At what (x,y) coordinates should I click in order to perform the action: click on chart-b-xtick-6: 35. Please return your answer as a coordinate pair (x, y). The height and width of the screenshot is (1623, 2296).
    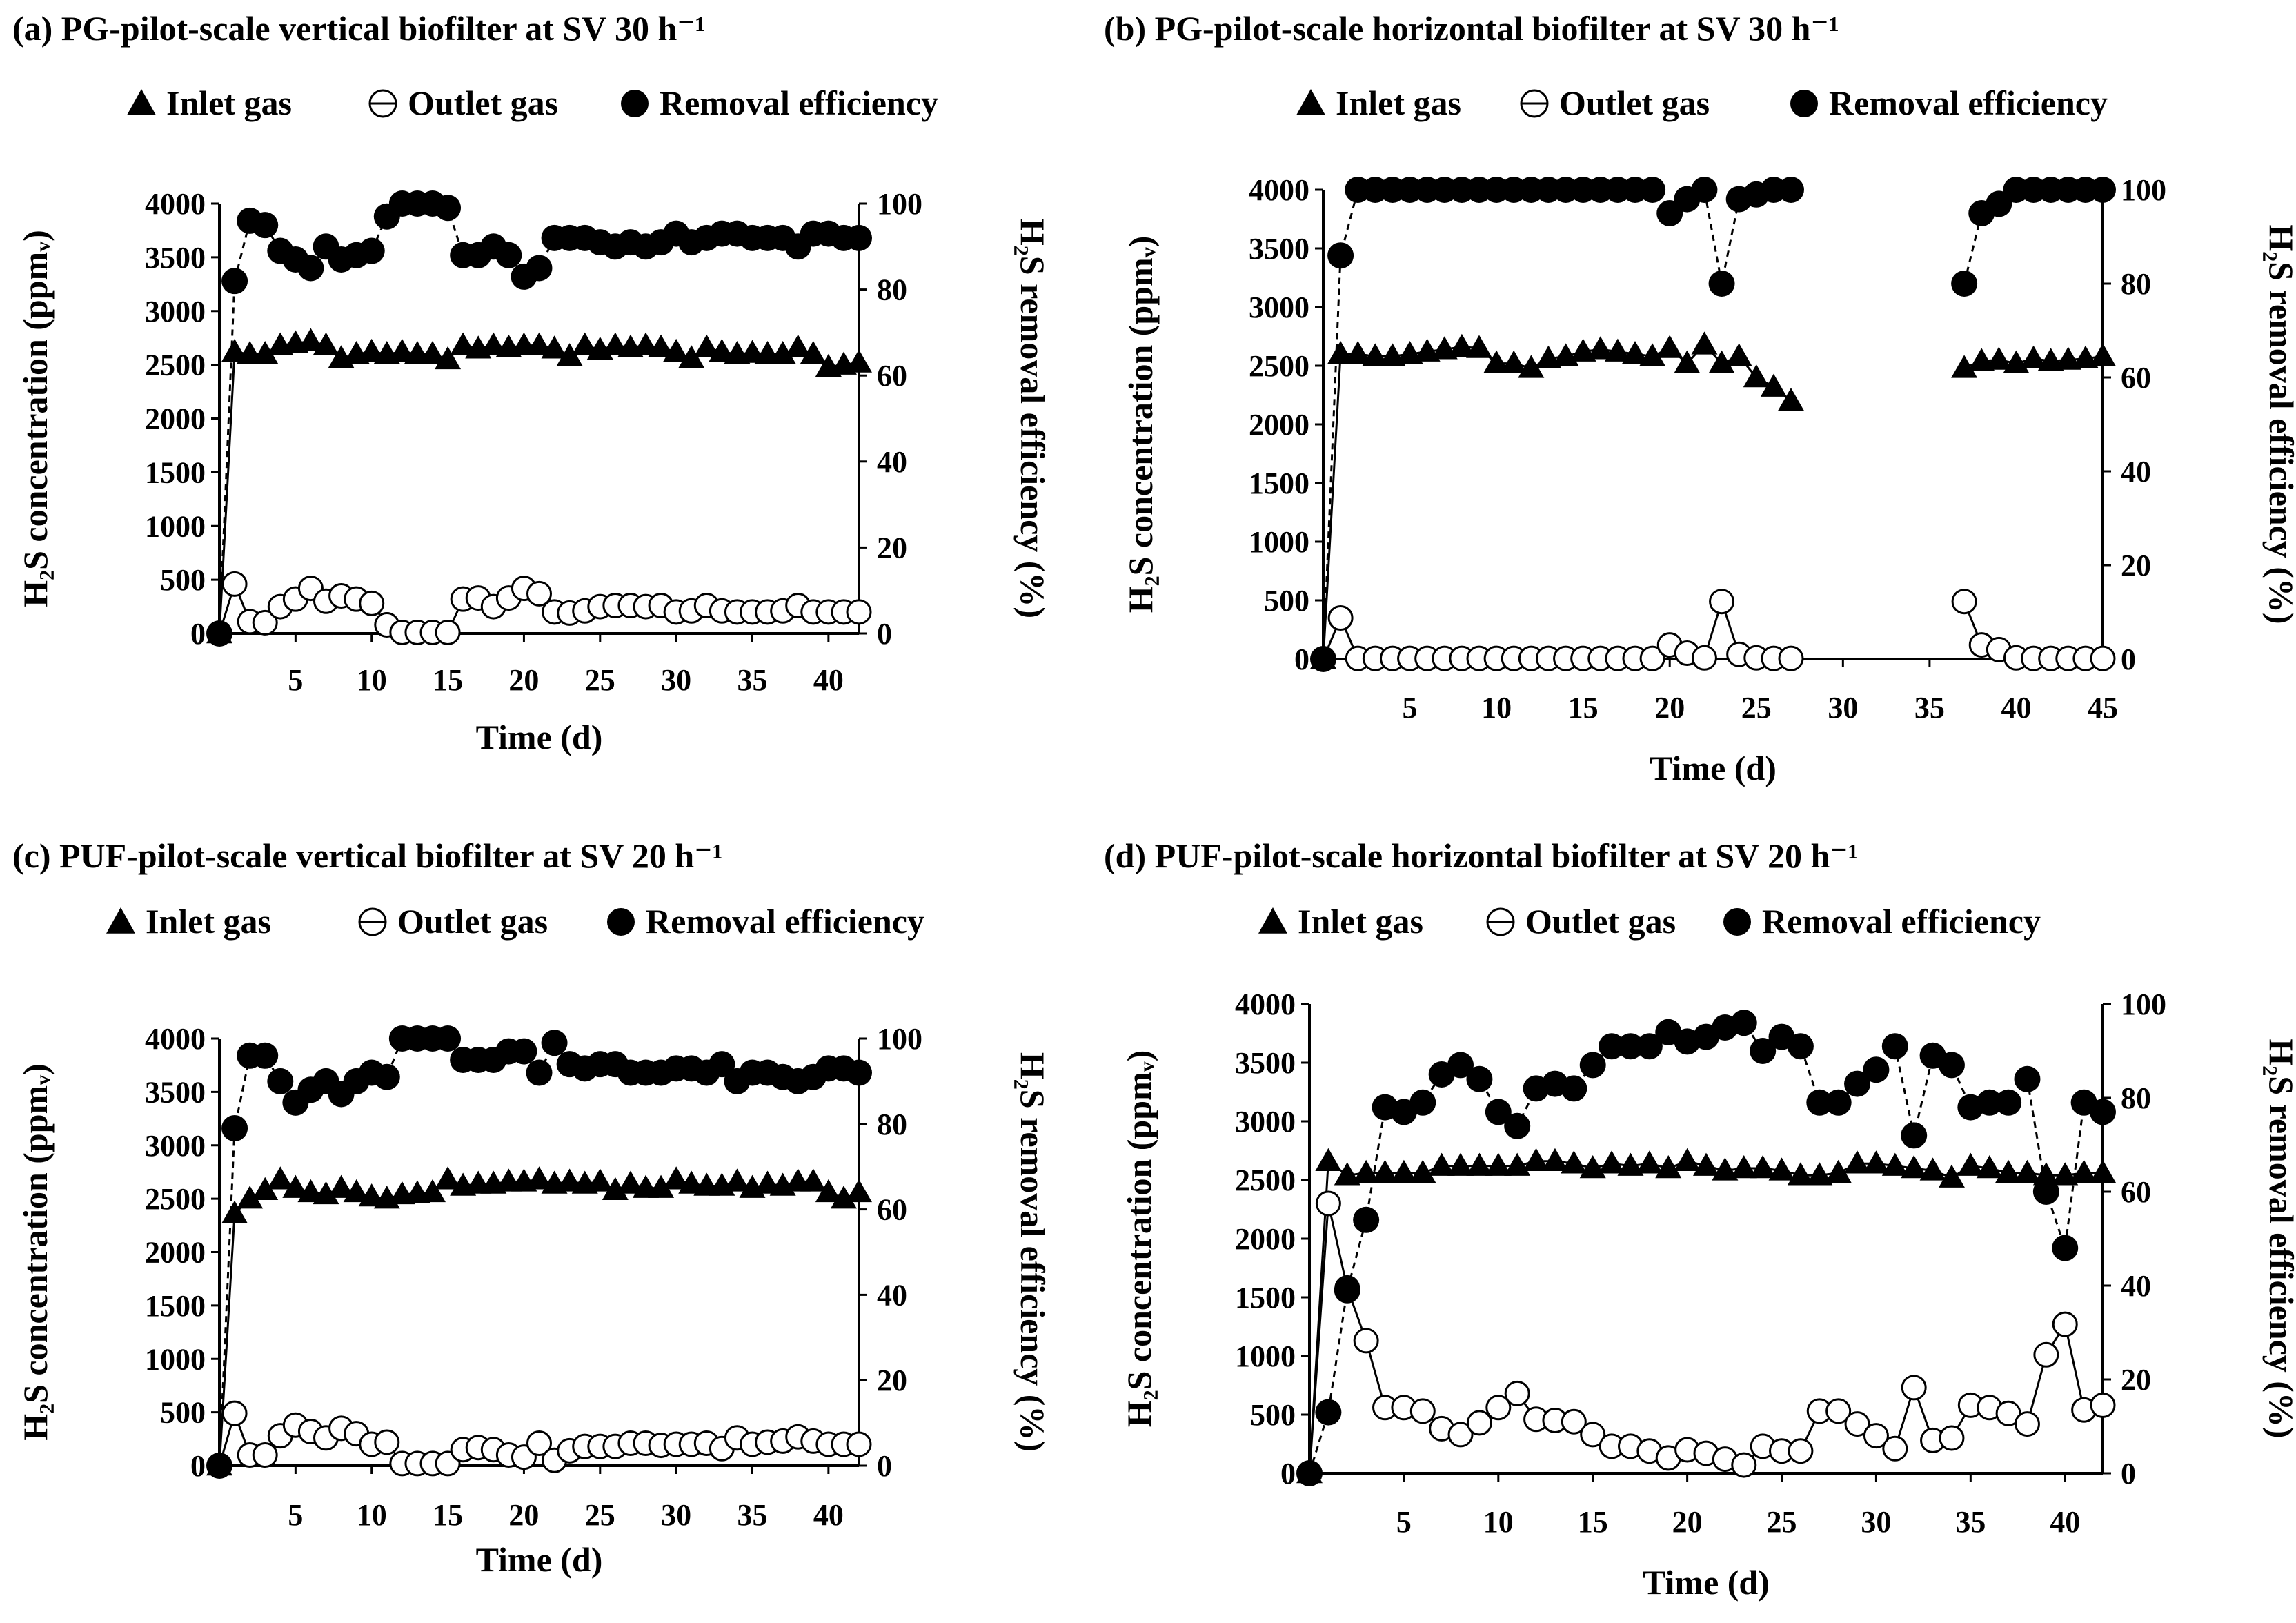
    Looking at the image, I should click on (1929, 708).